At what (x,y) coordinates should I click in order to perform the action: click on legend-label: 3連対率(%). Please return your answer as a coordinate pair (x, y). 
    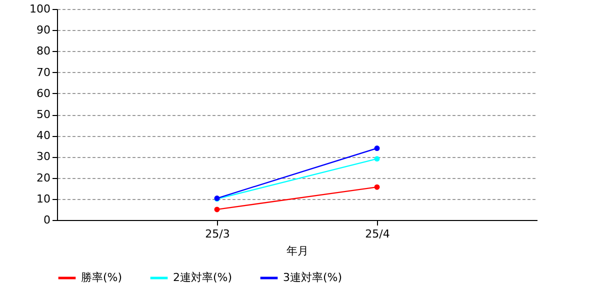
    Looking at the image, I should click on (312, 277).